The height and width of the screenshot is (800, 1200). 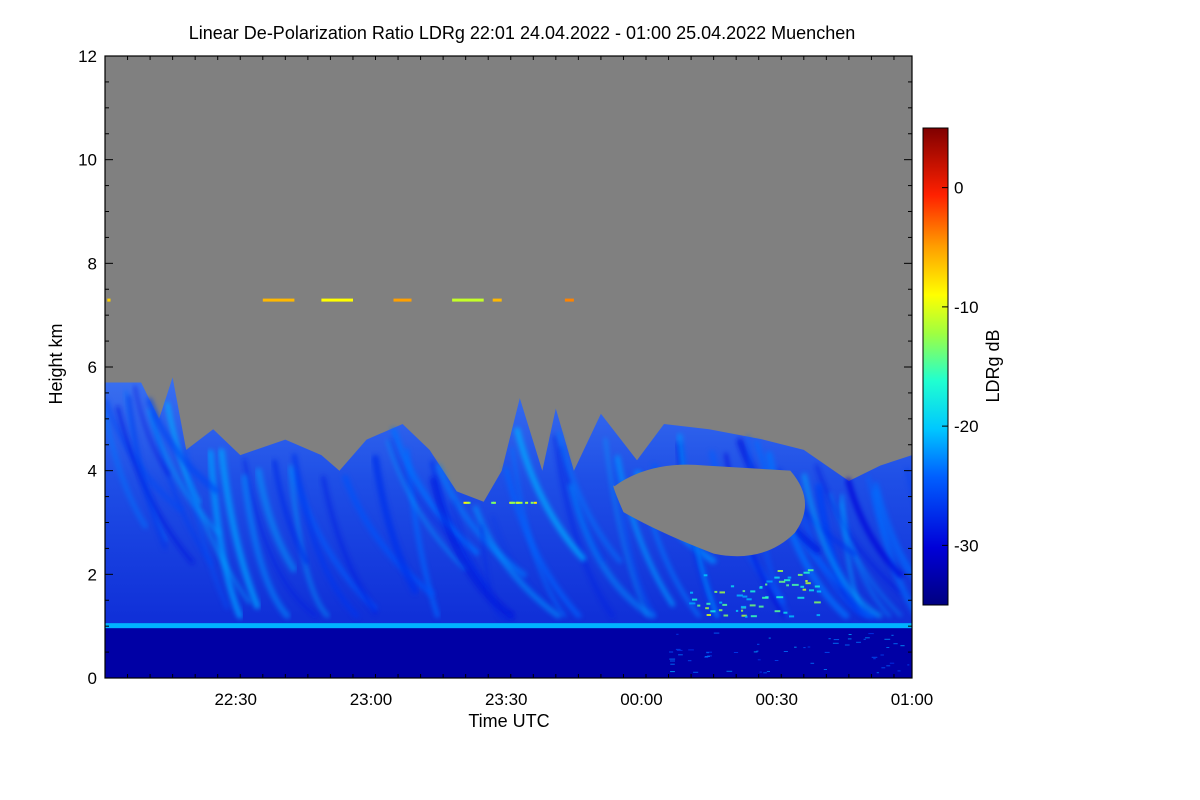 I want to click on depolarization-hotspots, so click(x=686, y=587).